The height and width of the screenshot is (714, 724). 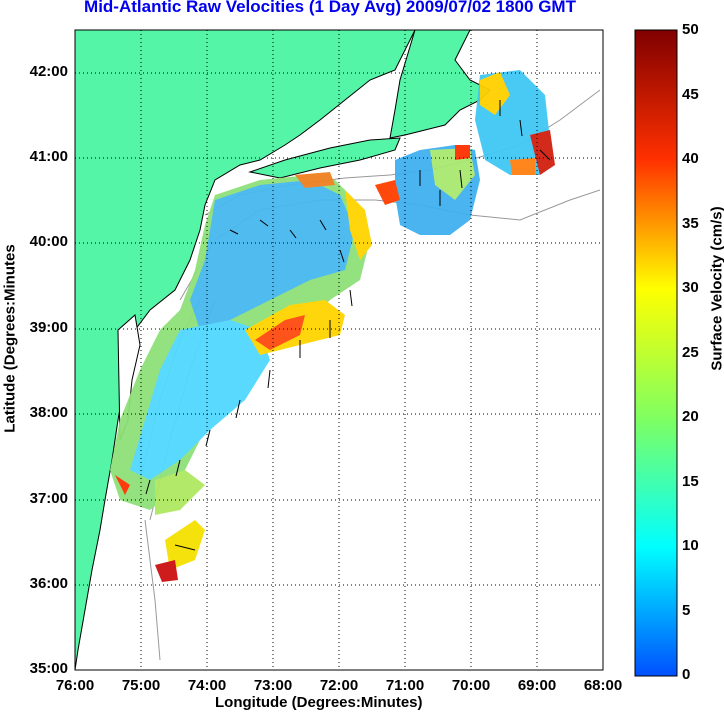 What do you see at coordinates (48, 498) in the screenshot?
I see `y-tick: 37:00` at bounding box center [48, 498].